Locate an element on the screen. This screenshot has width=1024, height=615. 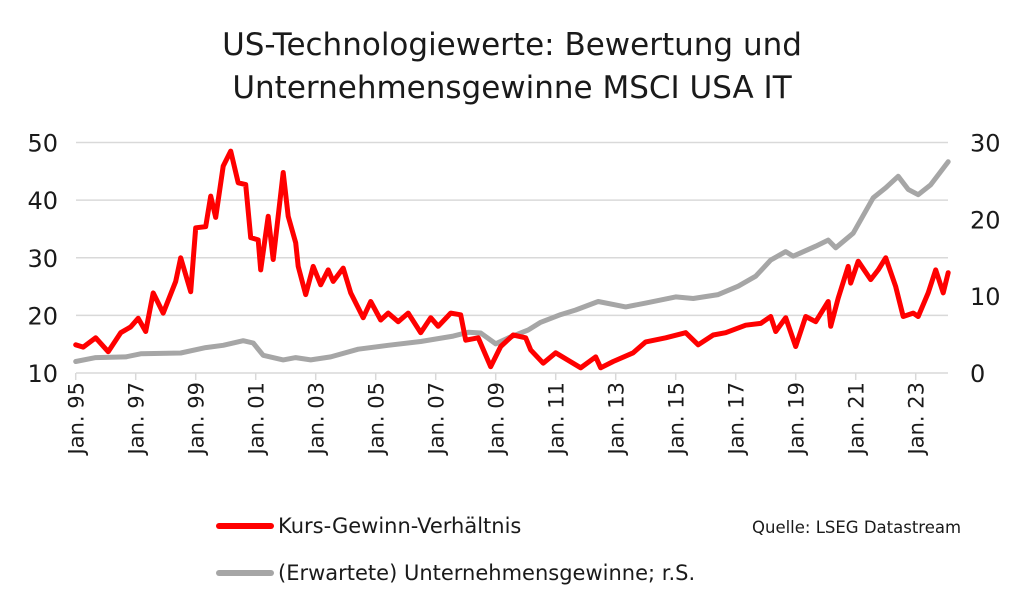
y-left-tick-label: 20 is located at coordinates (42, 316).